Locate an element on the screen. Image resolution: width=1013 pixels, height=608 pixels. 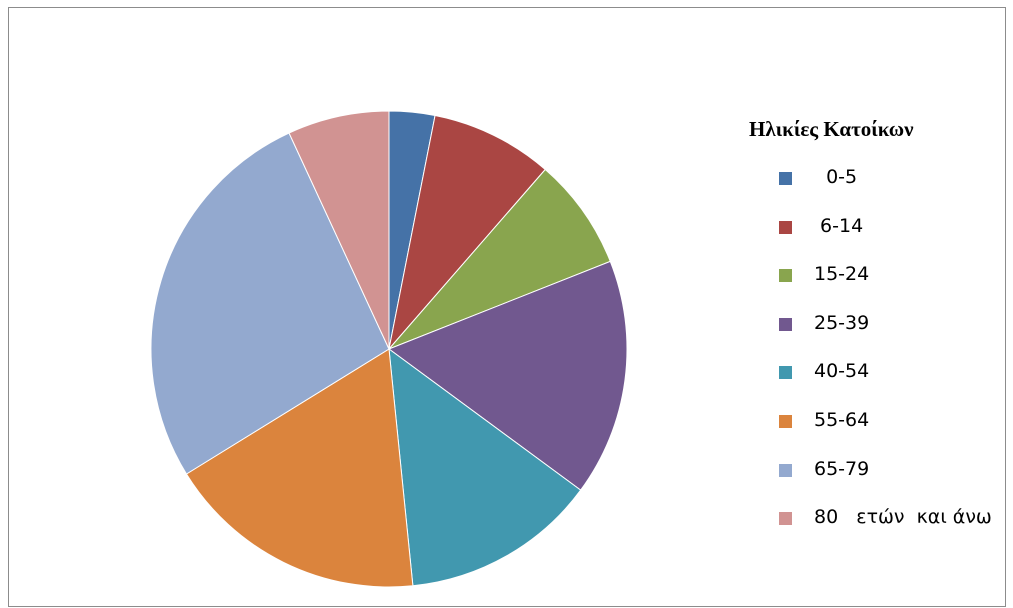
legend-label: 25-39 is located at coordinates (842, 322).